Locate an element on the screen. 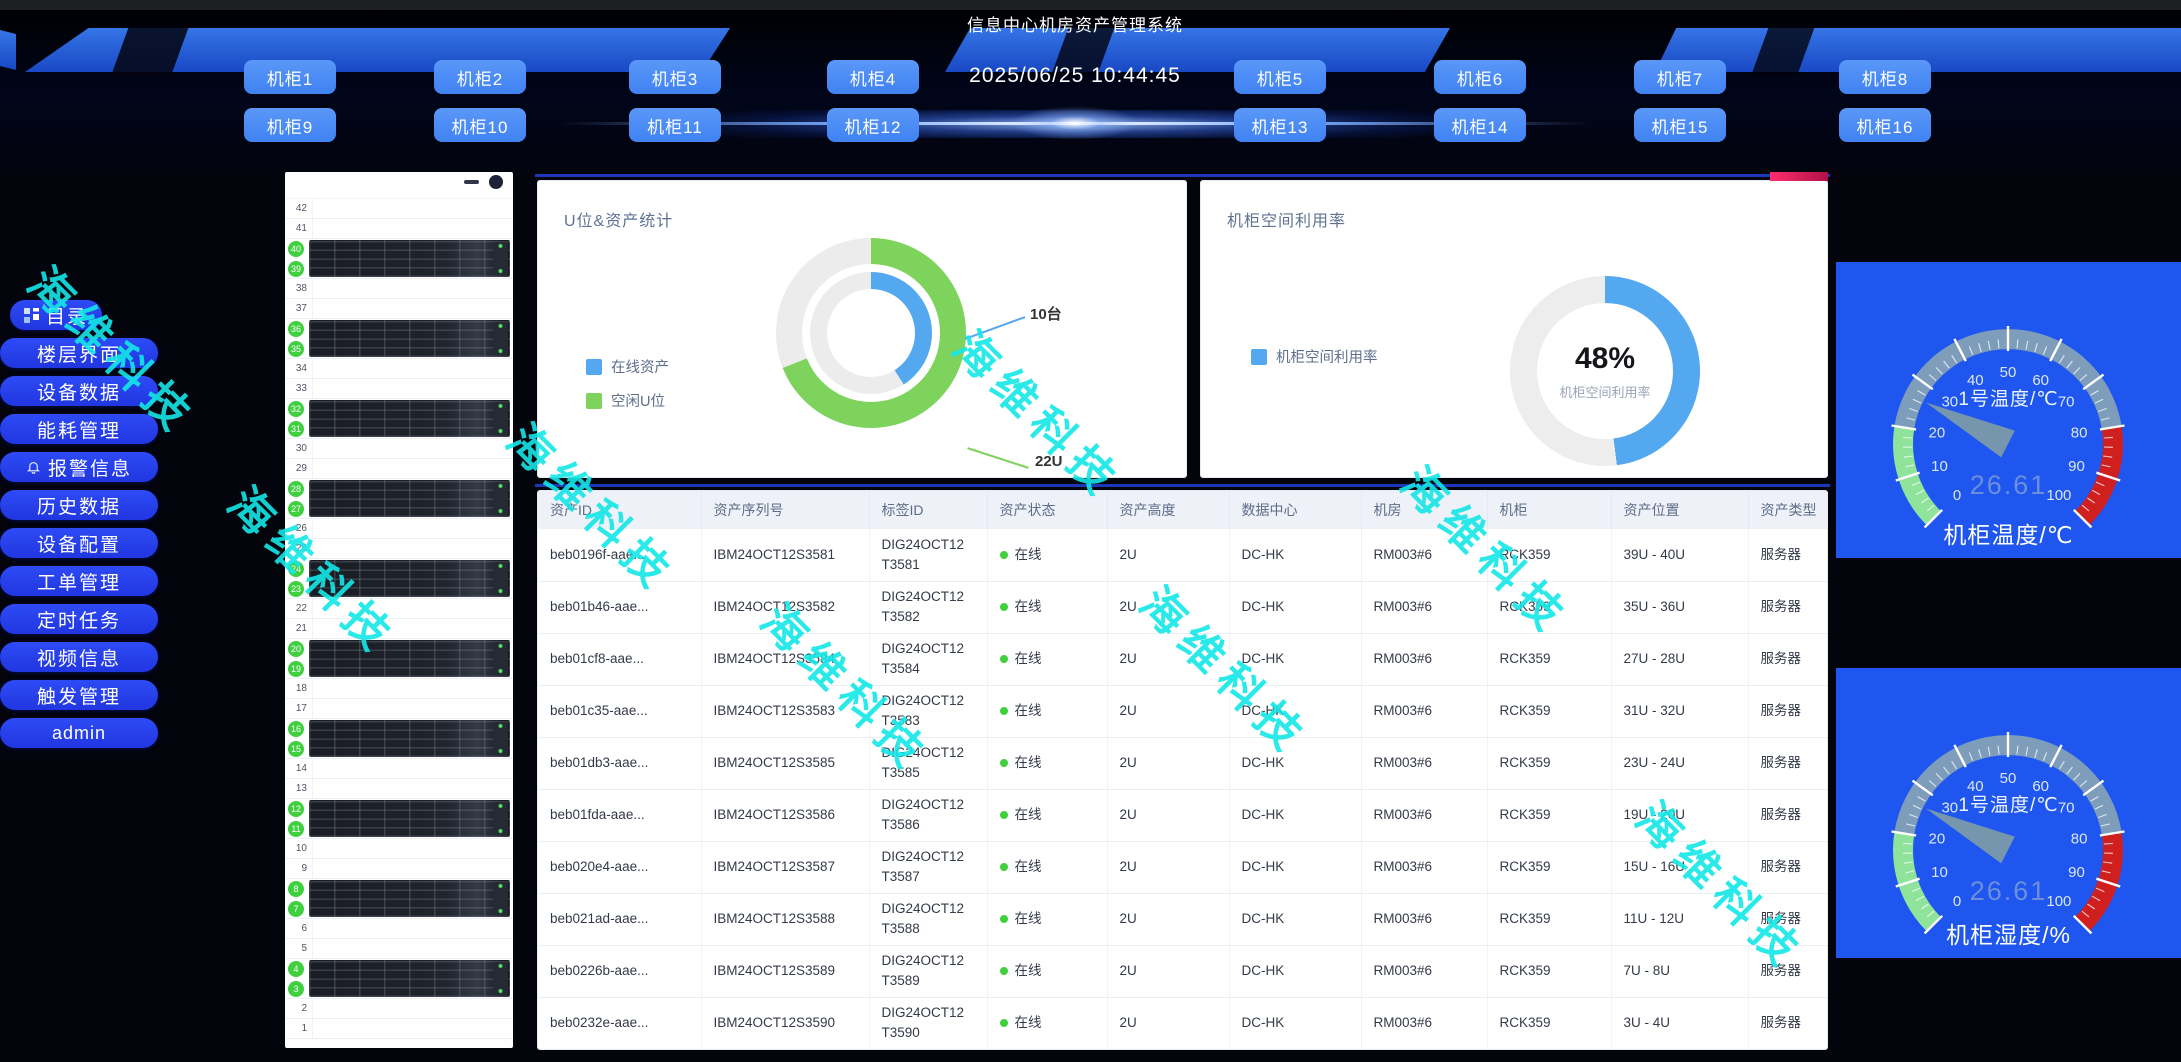  rack-server-u35-36: 36 35 is located at coordinates (399, 339).